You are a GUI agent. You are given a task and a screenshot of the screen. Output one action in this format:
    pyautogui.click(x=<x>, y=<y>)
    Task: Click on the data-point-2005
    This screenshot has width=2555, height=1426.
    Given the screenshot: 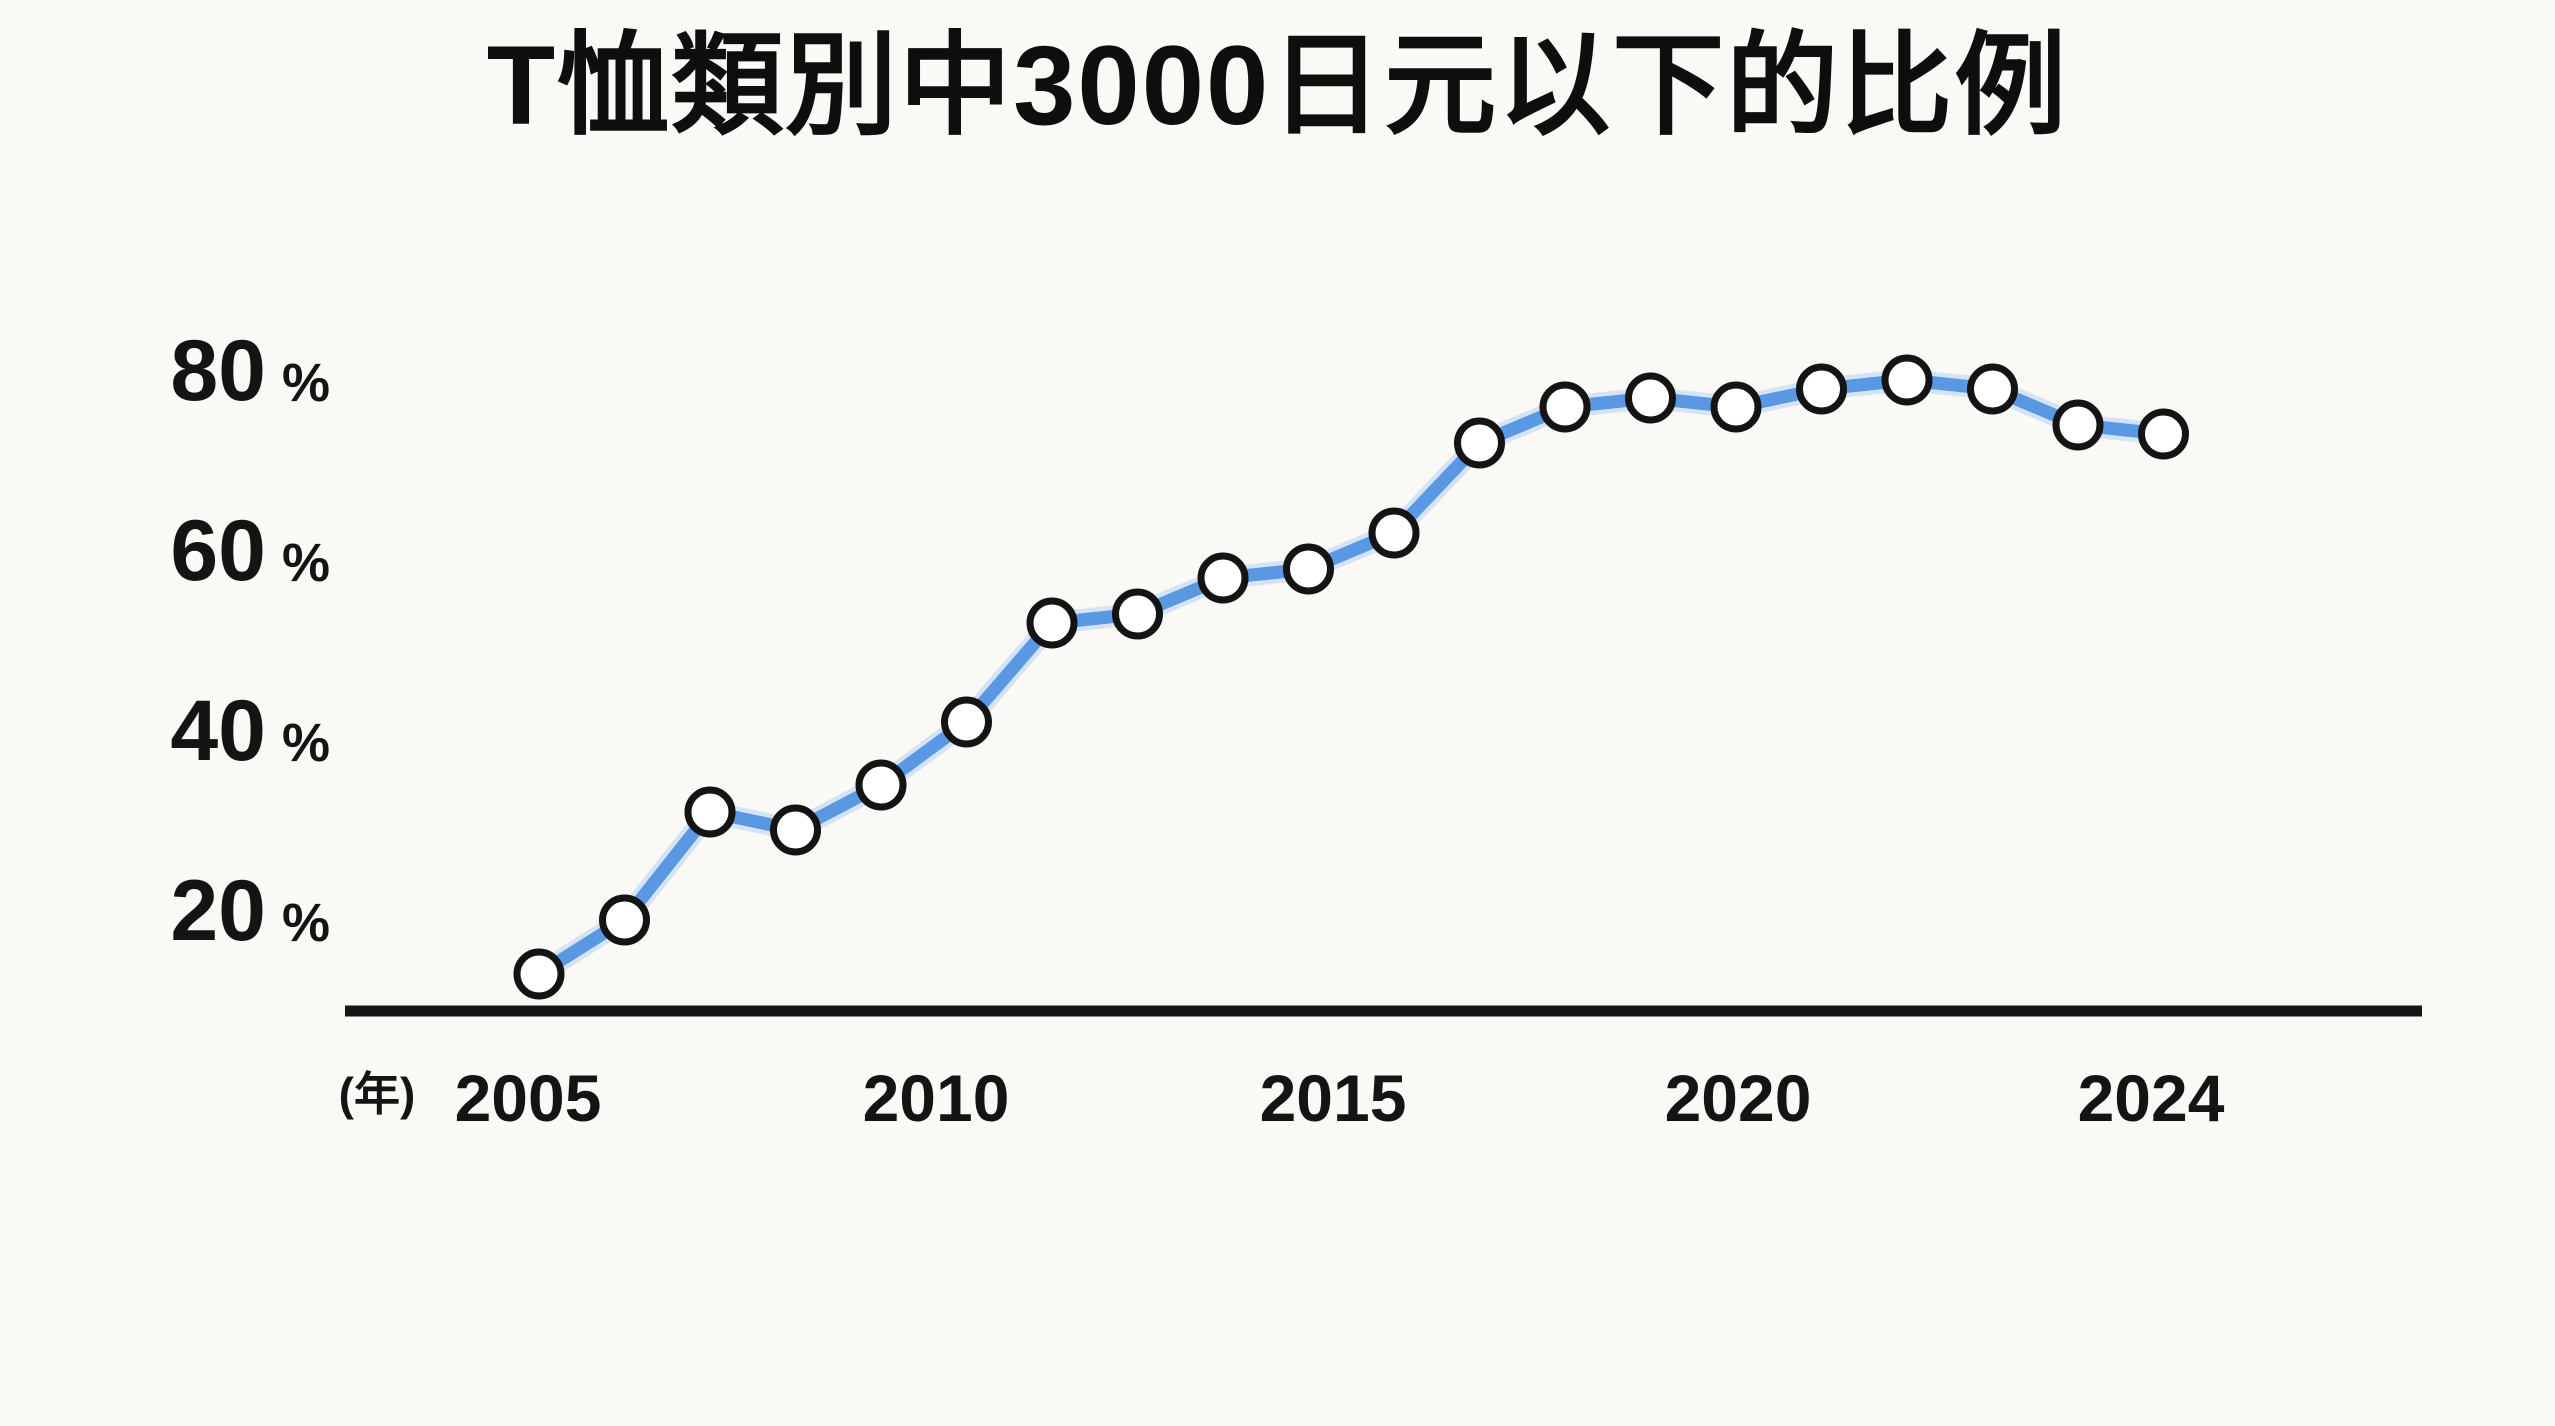 What is the action you would take?
    pyautogui.click(x=539, y=974)
    